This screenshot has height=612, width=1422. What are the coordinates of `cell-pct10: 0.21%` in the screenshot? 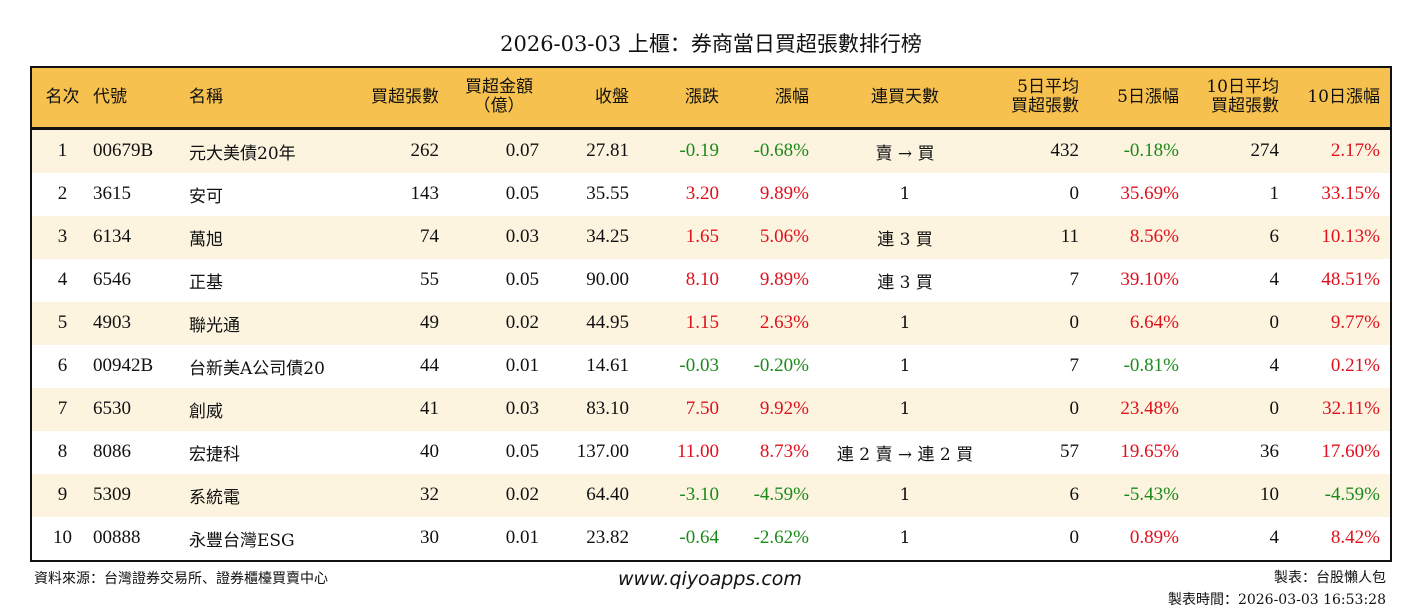 It's located at (1355, 365).